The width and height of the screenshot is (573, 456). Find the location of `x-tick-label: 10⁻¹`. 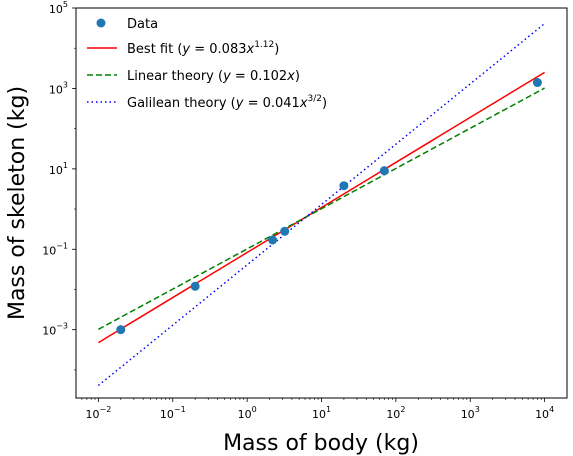

x-tick-label: 10⁻¹ is located at coordinates (173, 413).